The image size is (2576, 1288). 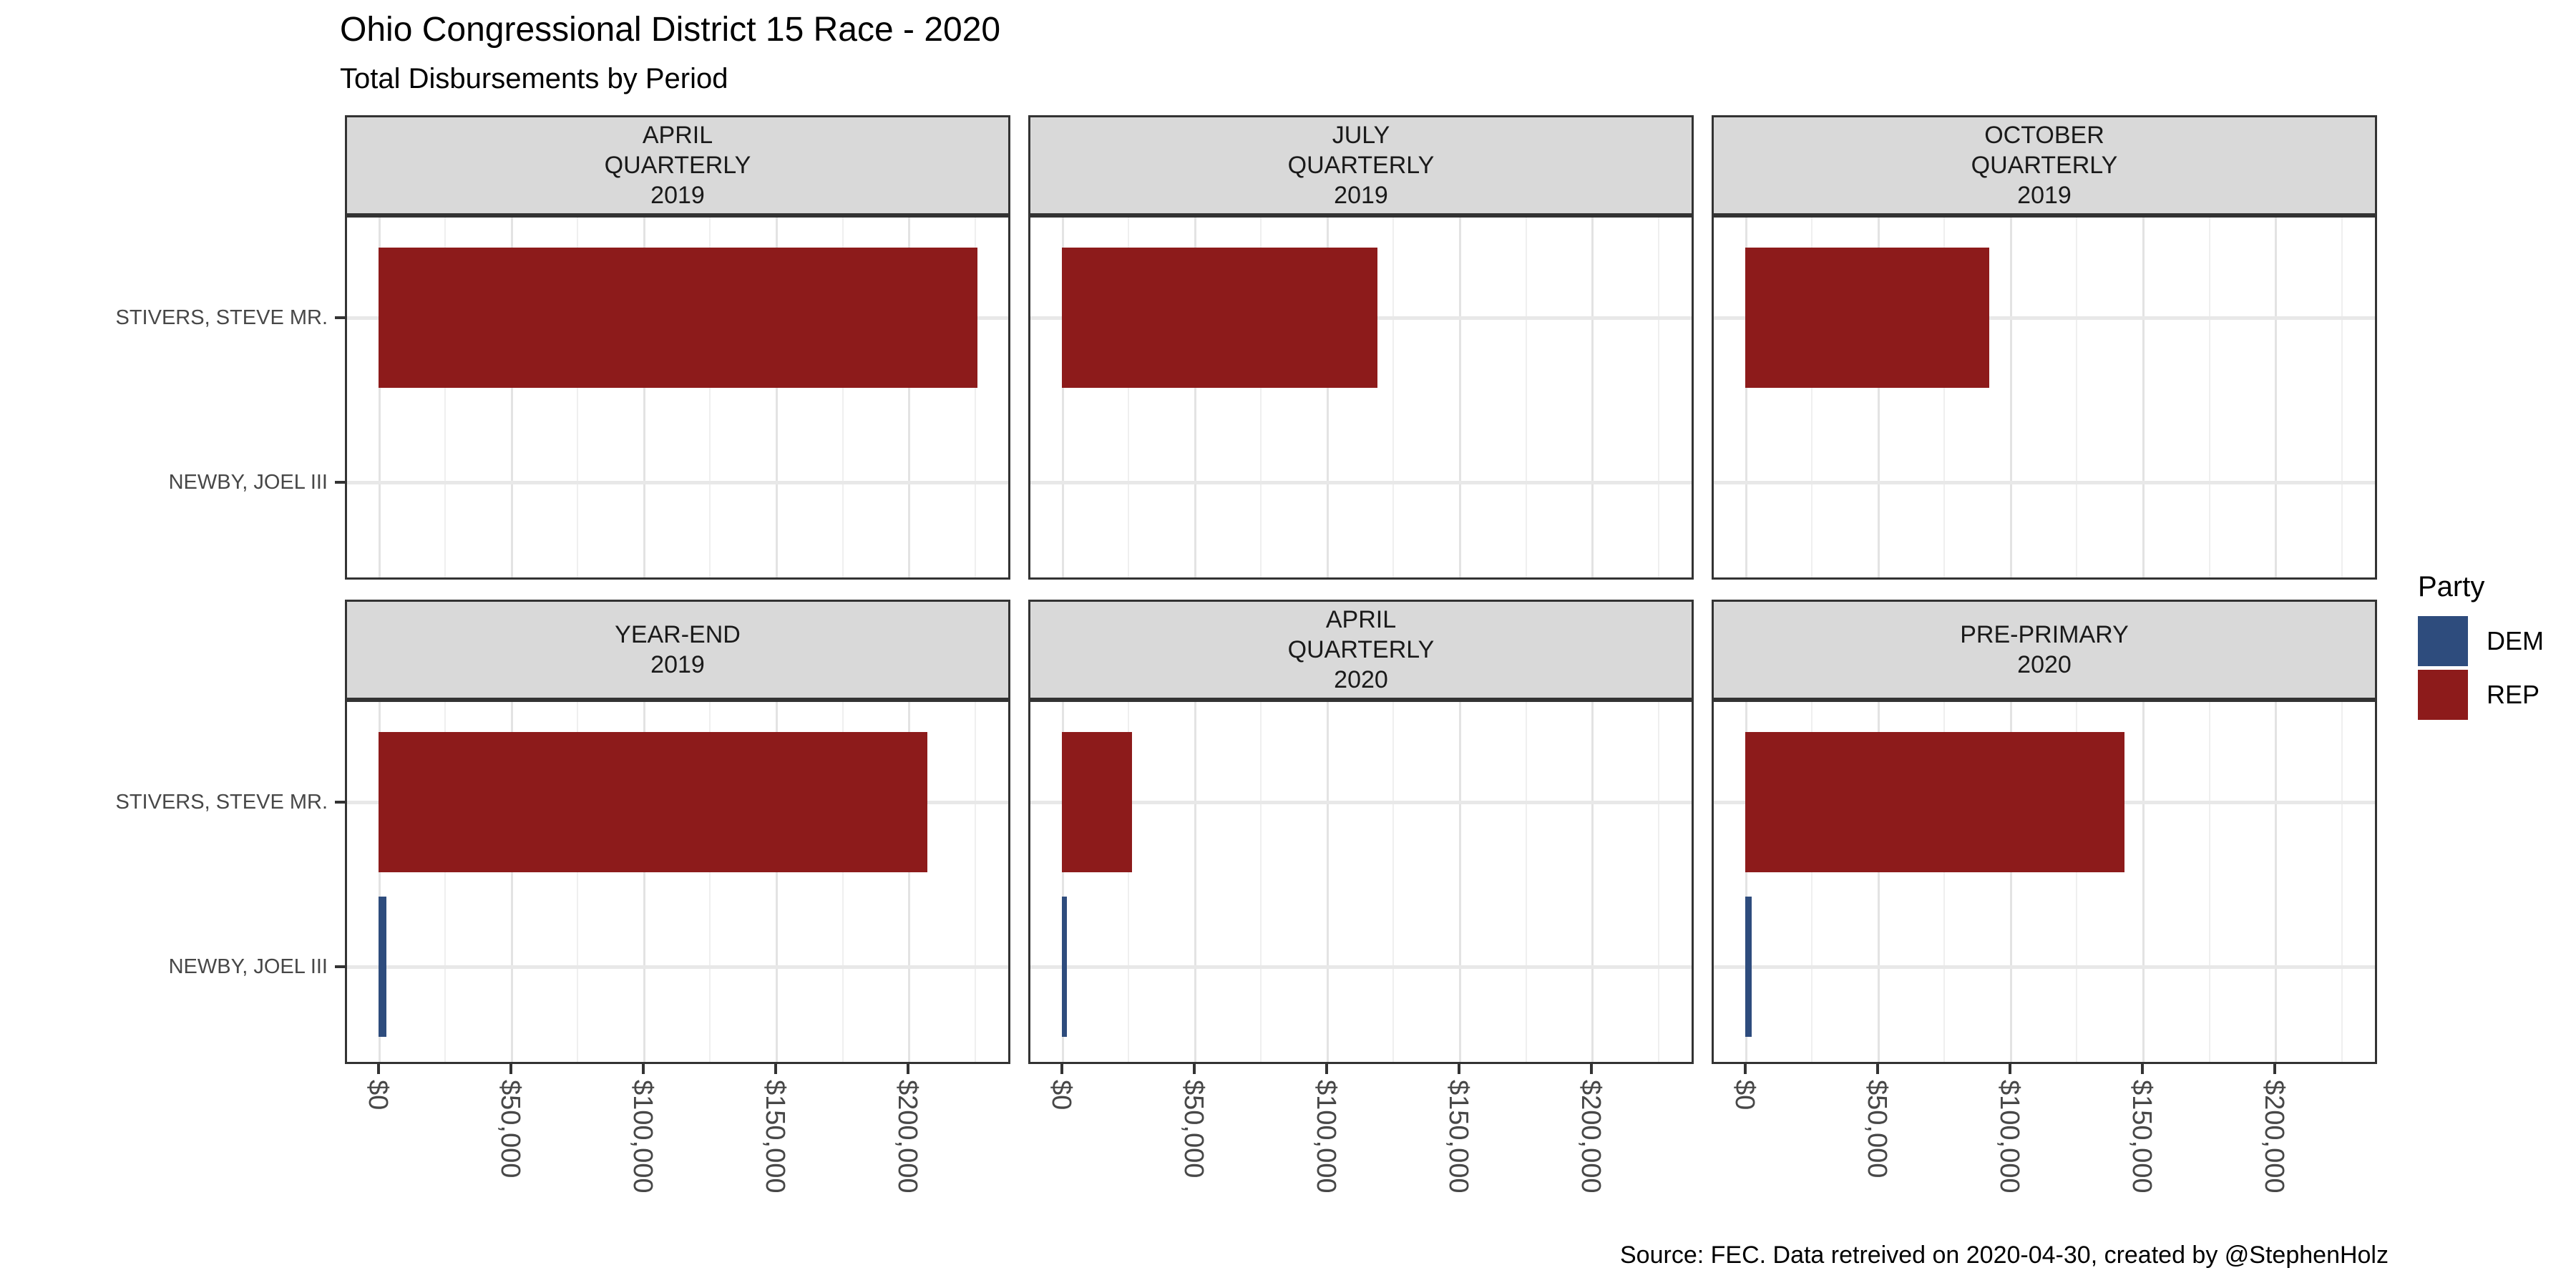 What do you see at coordinates (2044, 397) in the screenshot?
I see `facet-panel-october-quarterly-2019` at bounding box center [2044, 397].